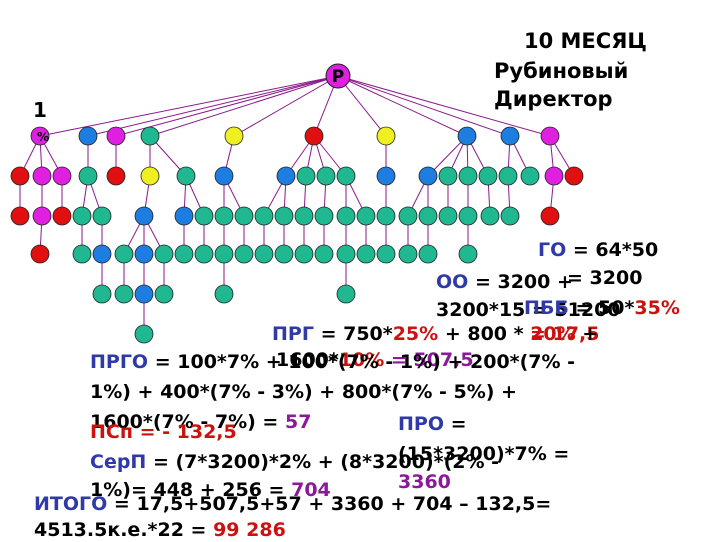 Image resolution: width=720 pixels, height=542 pixels. Describe the element at coordinates (187, 490) in the screenshot. I see `serp-line-2-text: 1%)= 448 + 256 =` at that location.